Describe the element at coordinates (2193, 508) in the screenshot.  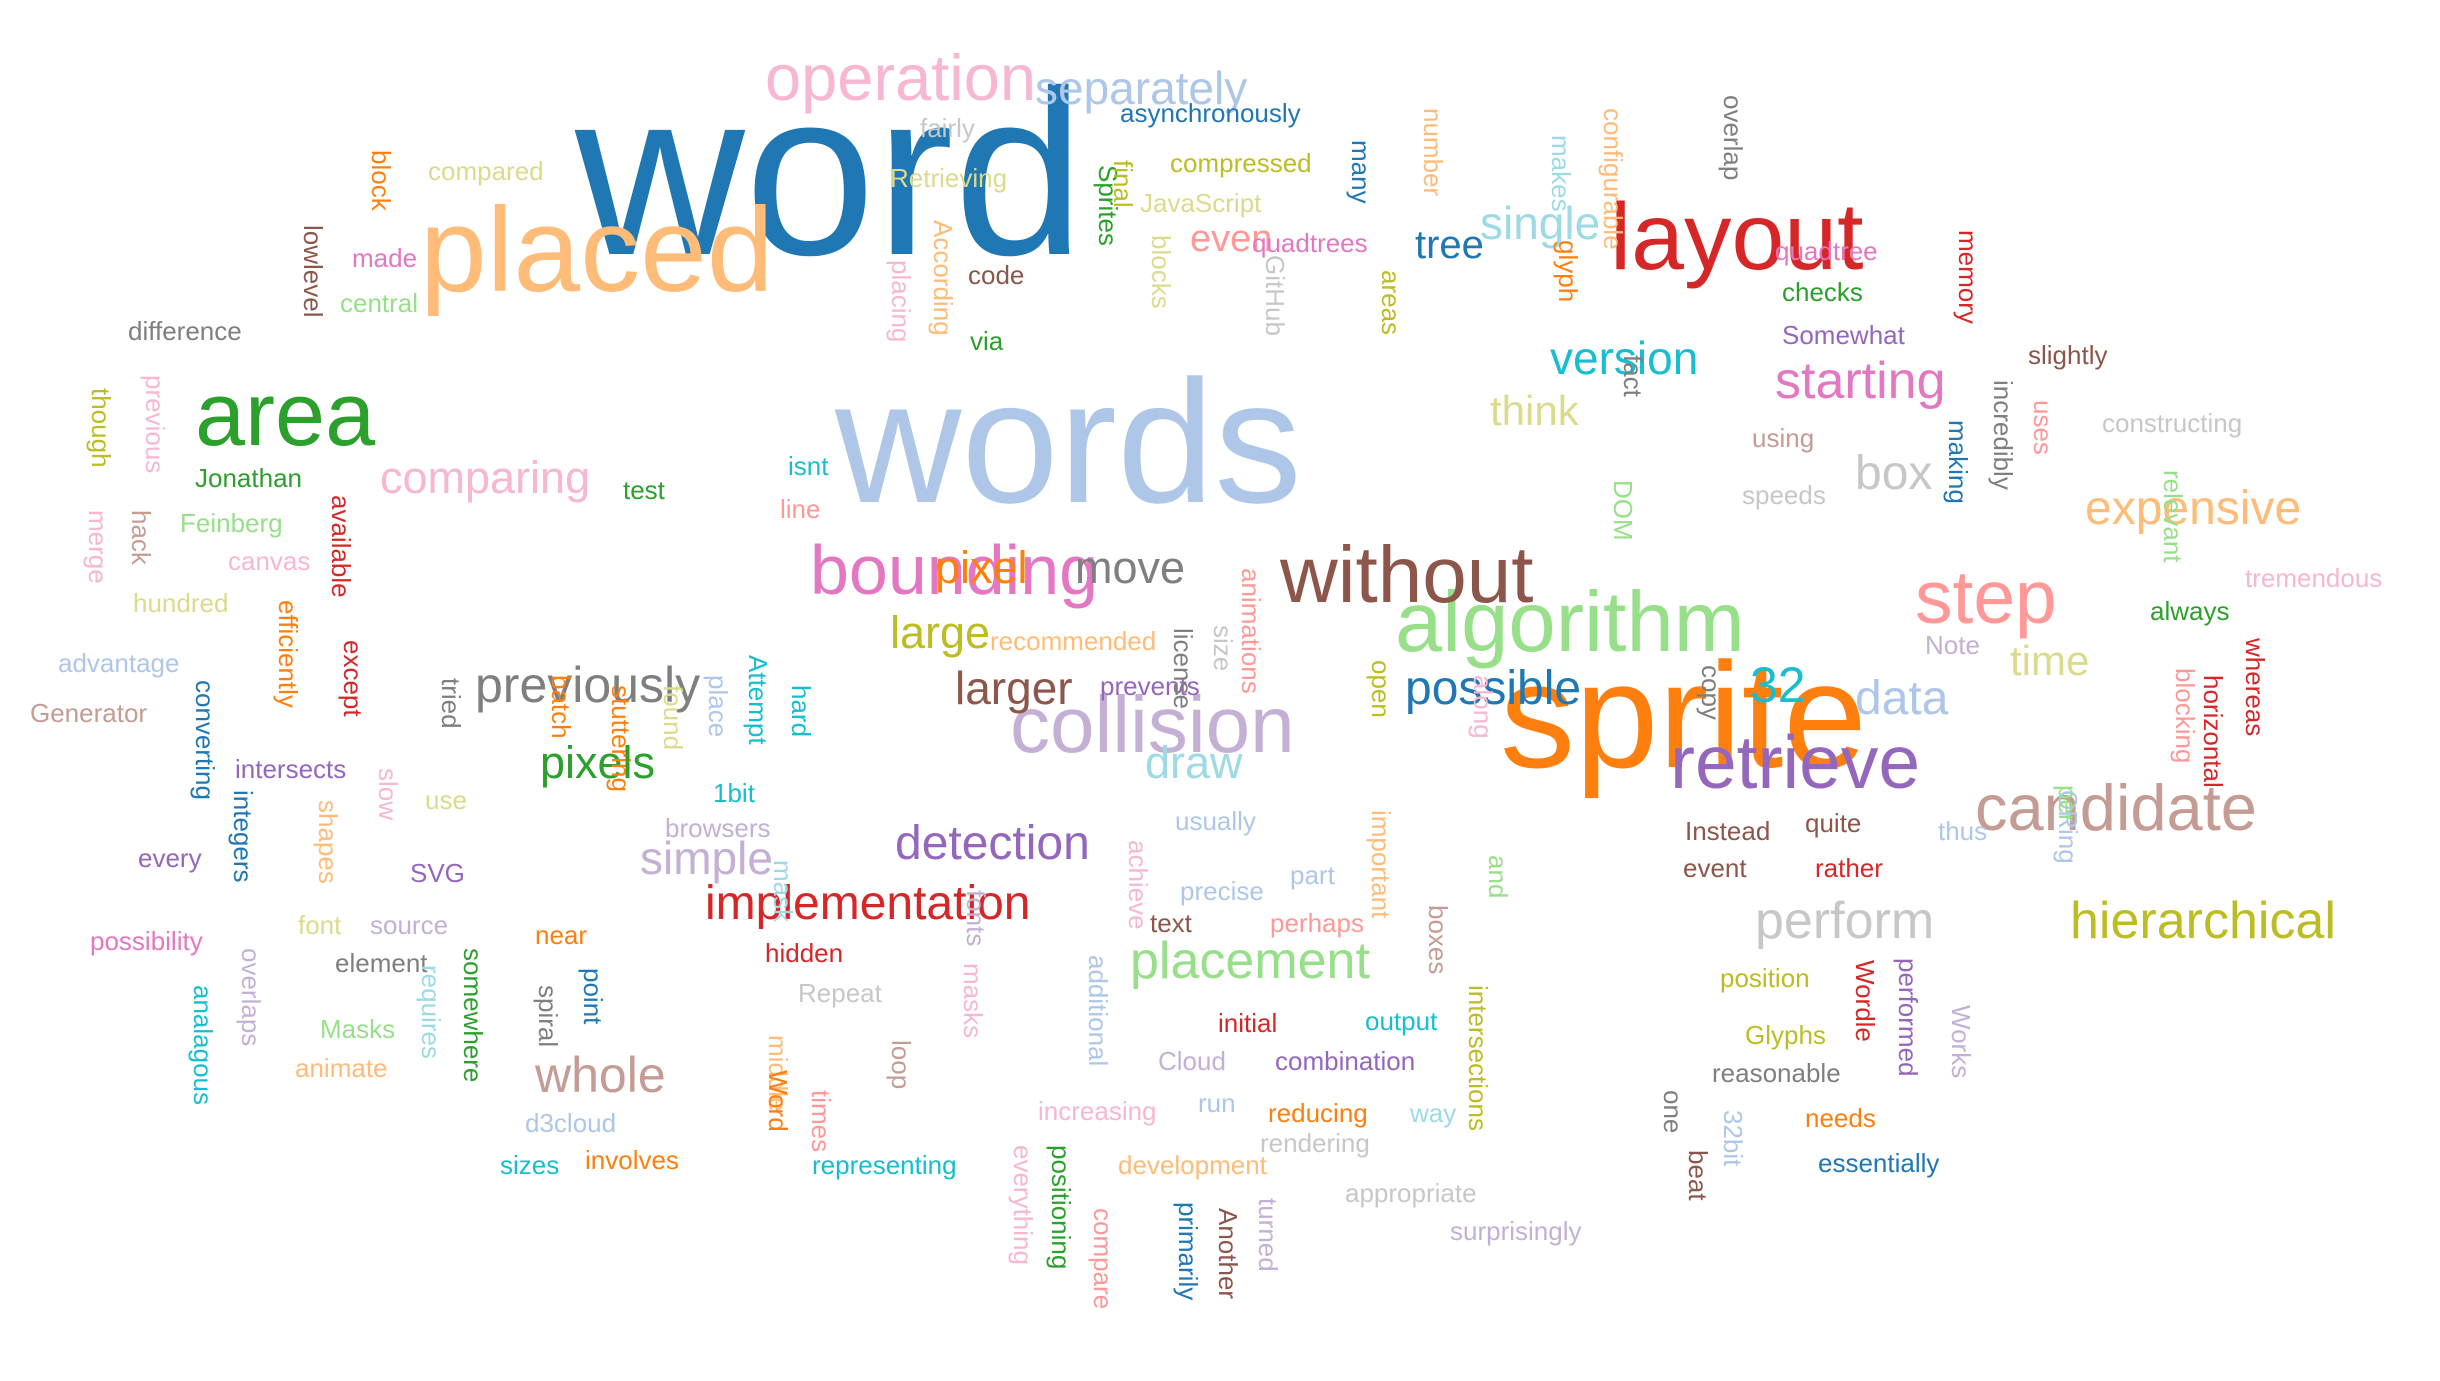
I see `cloud-word: expensive` at that location.